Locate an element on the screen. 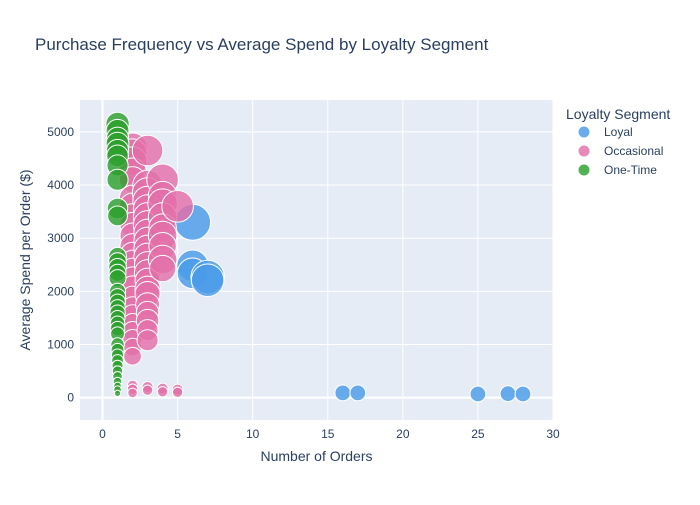  x-tick-label: 5 is located at coordinates (177, 434).